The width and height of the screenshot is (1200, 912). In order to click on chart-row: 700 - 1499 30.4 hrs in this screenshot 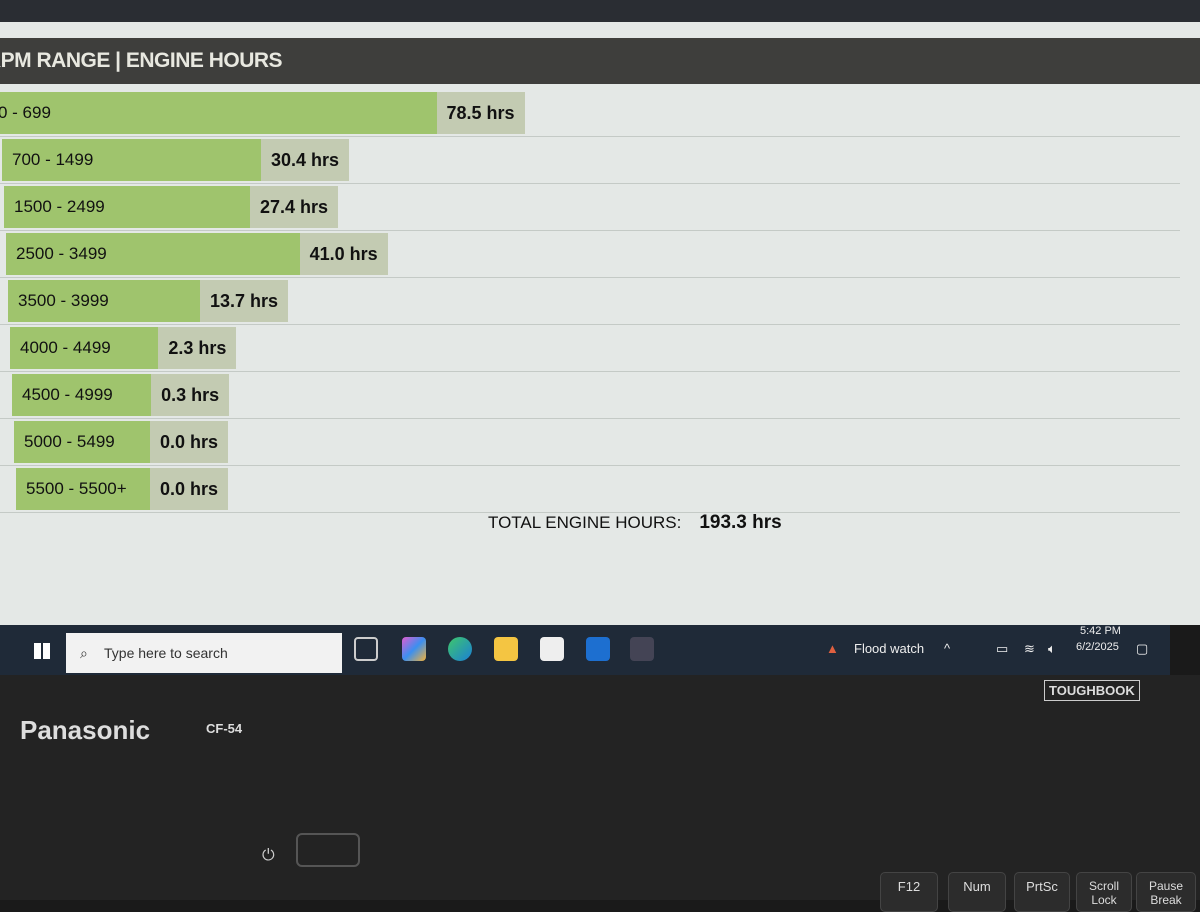, I will do `click(590, 160)`.